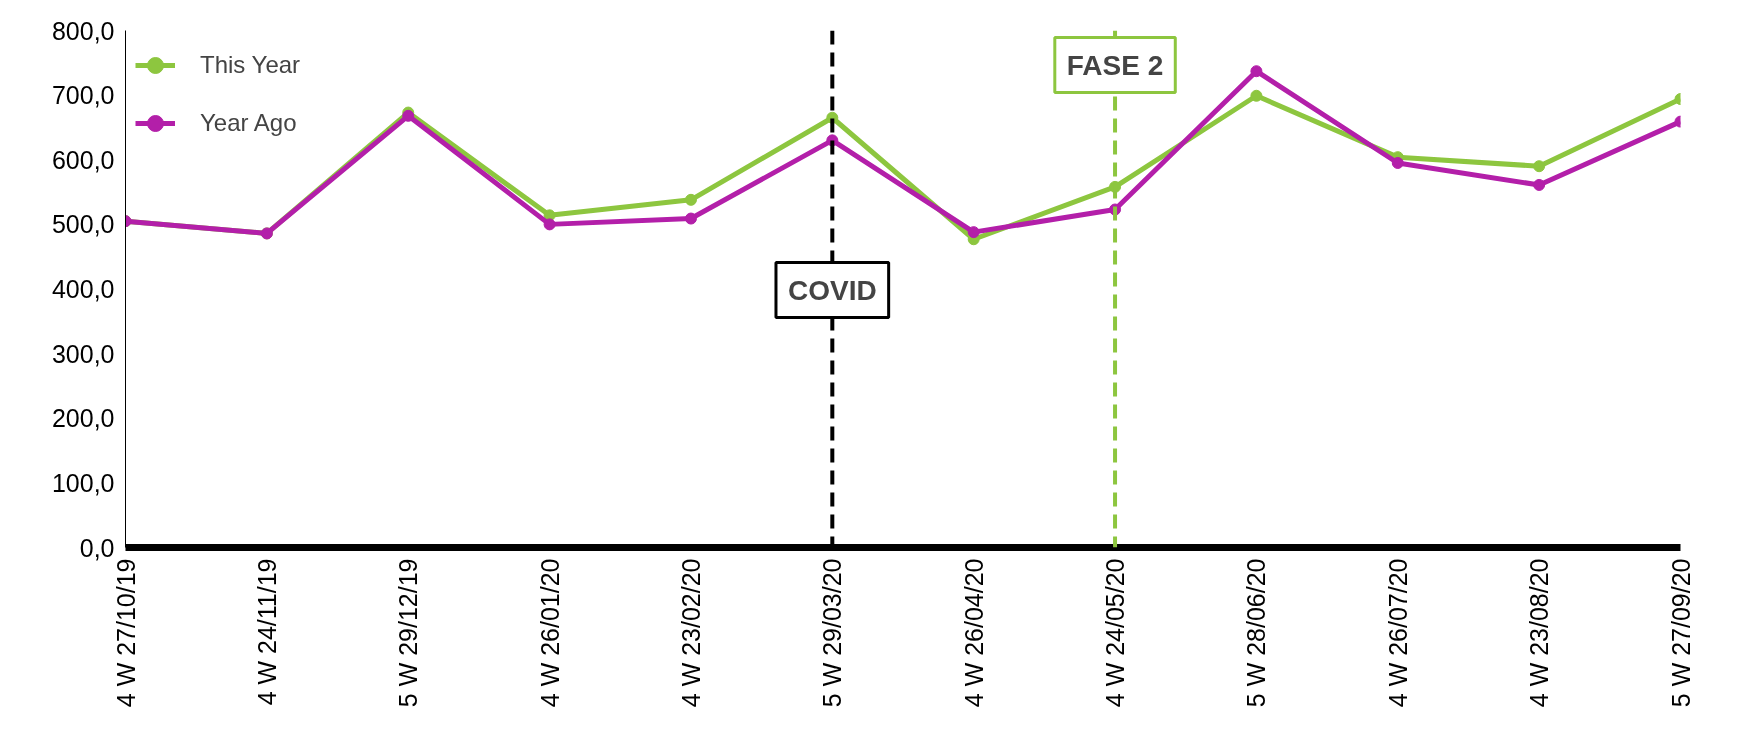 This screenshot has height=729, width=1746. I want to click on y-tick-label: 200,0, so click(83, 418).